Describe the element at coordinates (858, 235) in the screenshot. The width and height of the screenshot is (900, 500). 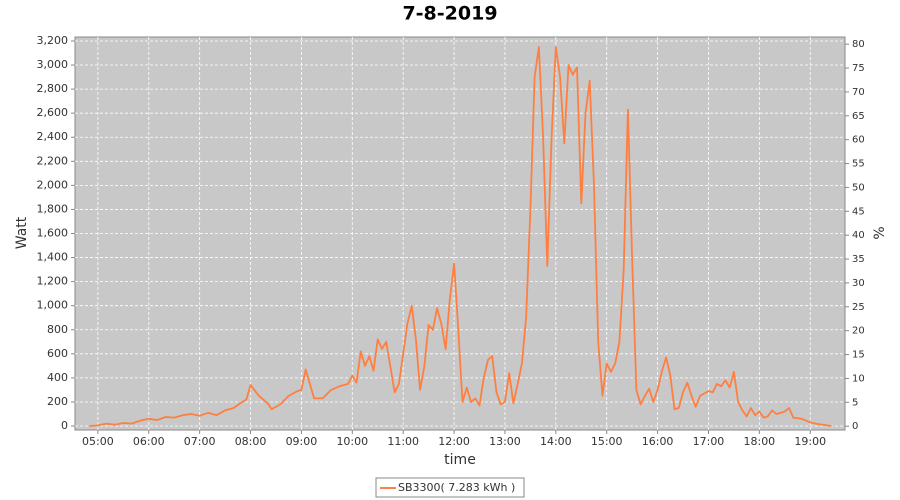
I see `y2-tick-label: 40` at that location.